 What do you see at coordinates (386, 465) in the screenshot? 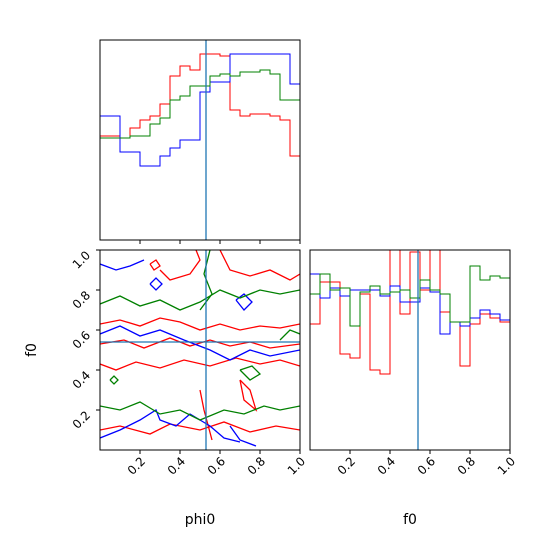
I see `hist-f0-x-tick-label: 0.4` at bounding box center [386, 465].